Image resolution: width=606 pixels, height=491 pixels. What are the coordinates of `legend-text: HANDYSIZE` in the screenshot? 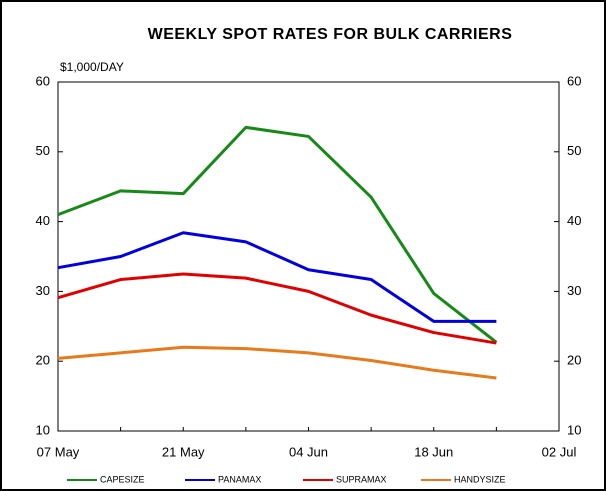 It's located at (480, 479).